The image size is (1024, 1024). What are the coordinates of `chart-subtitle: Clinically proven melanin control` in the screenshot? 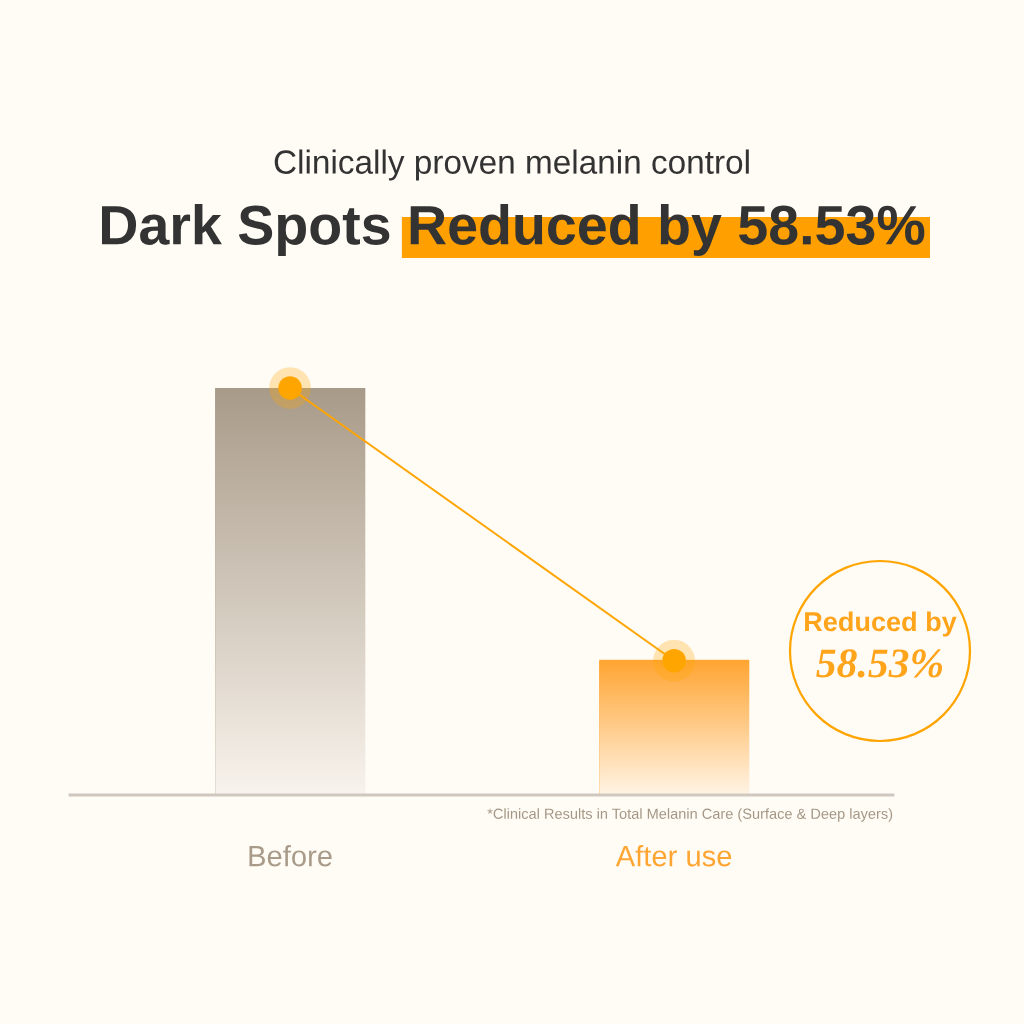 It's located at (511, 165).